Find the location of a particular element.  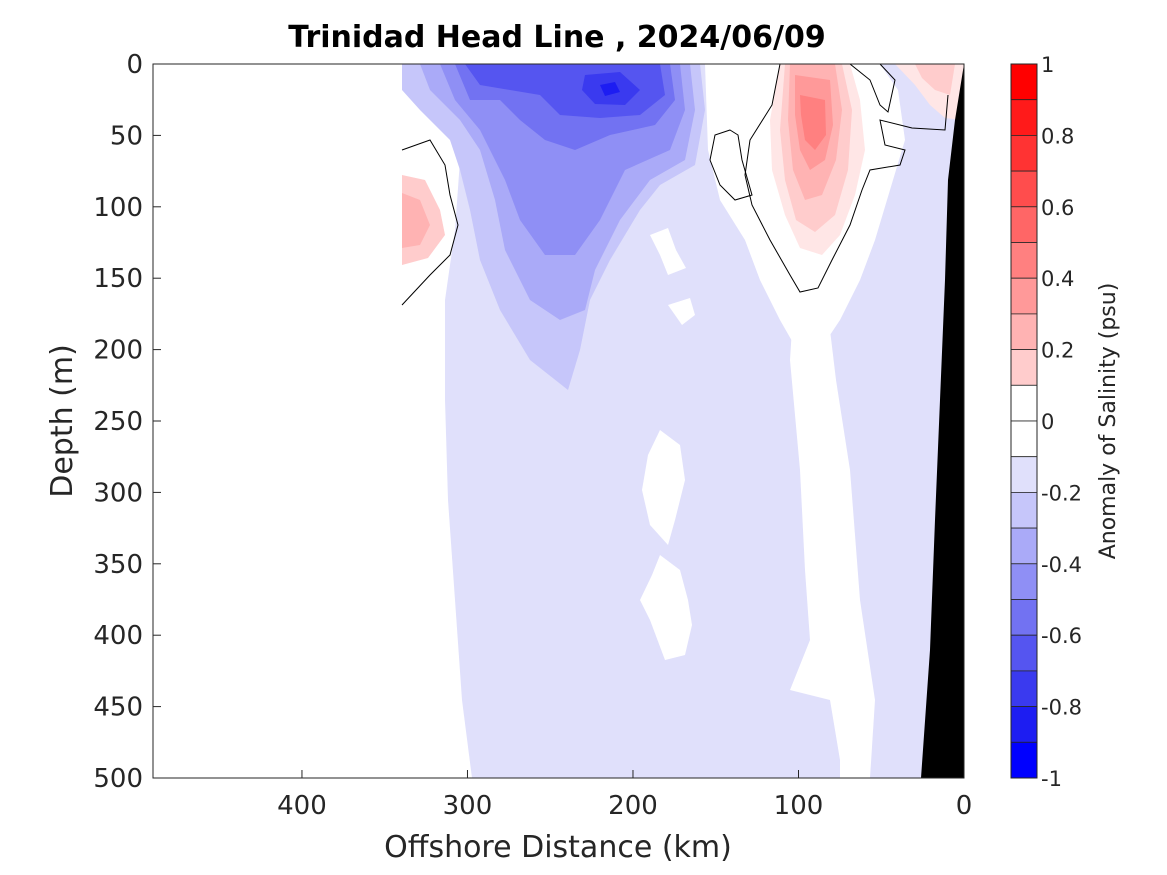

colorbar-label: Anomaly of Salinity (psu) is located at coordinates (1108, 421).